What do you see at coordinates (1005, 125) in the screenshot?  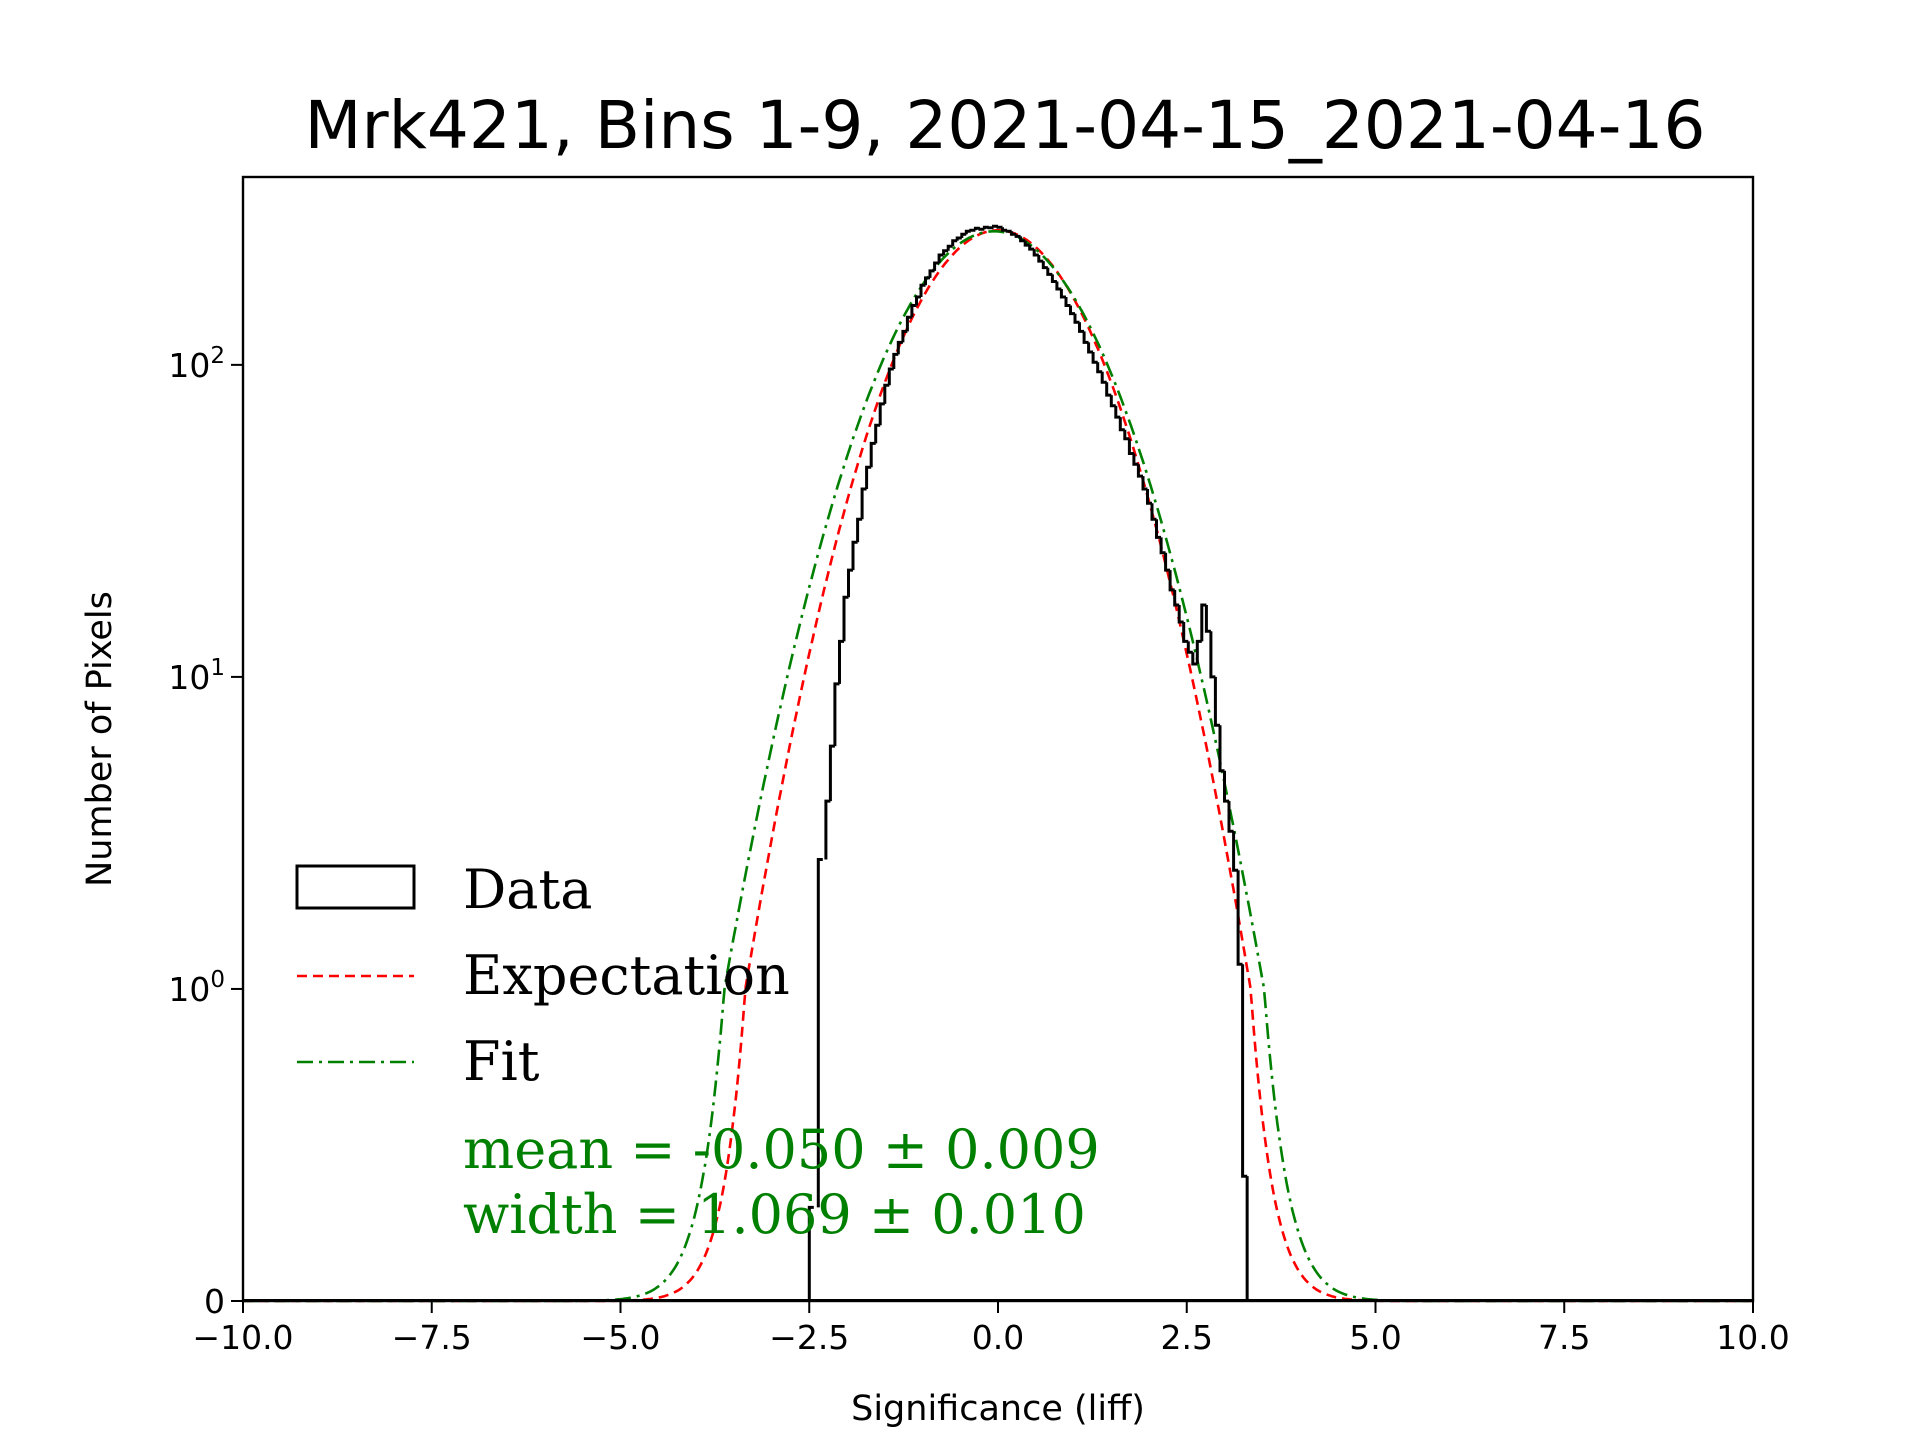 I see `chart-title: Mrk421, Bins 1-9, 2021-04-15_2021-04-16` at bounding box center [1005, 125].